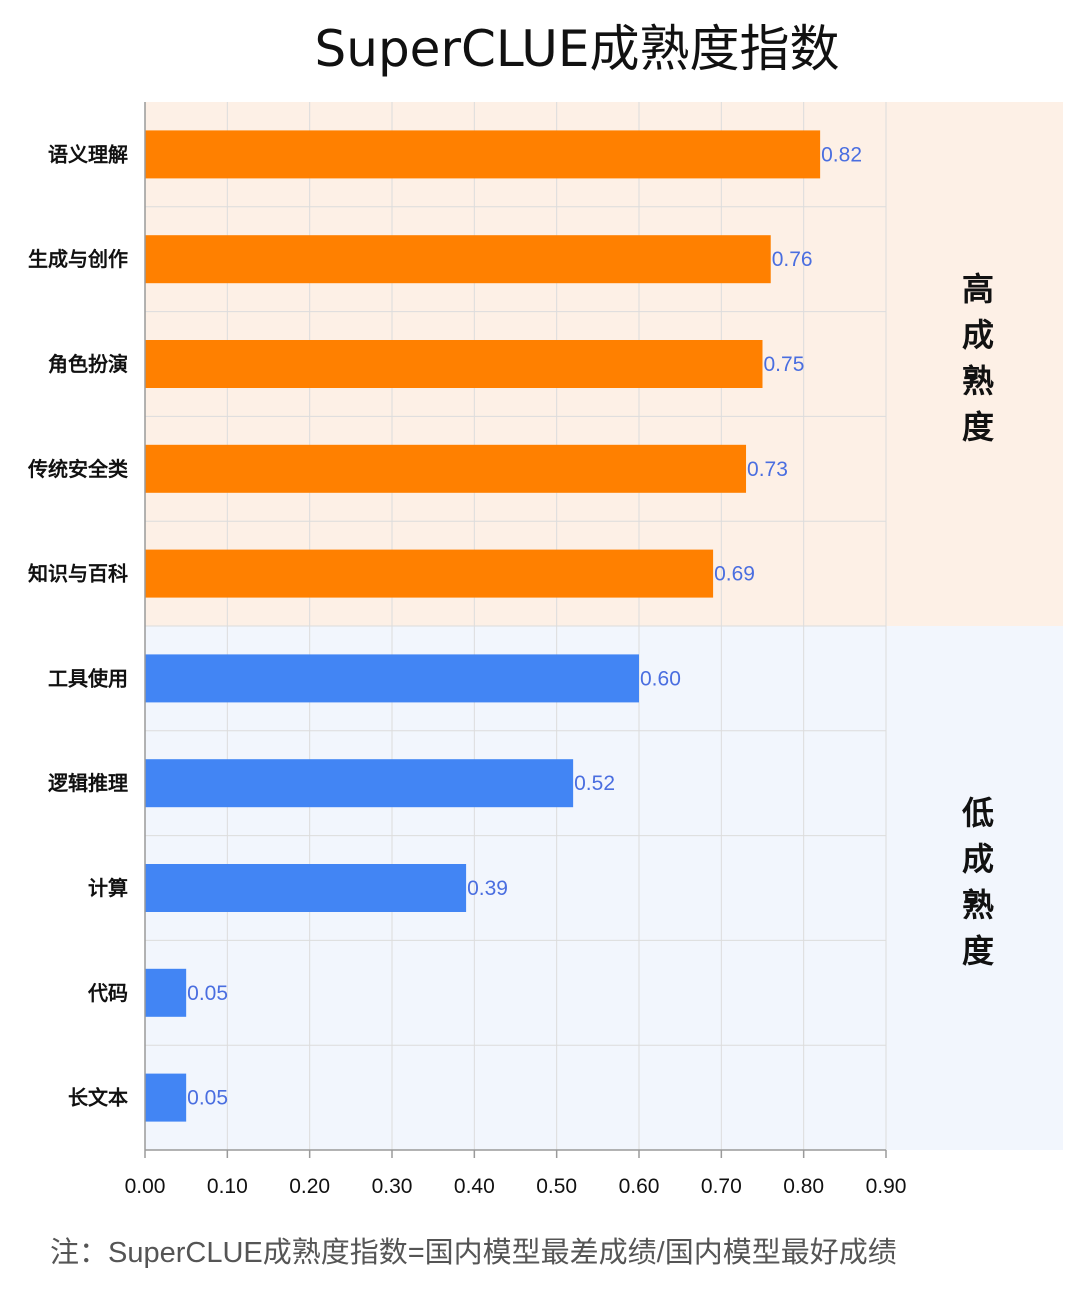 The height and width of the screenshot is (1294, 1080). Describe the element at coordinates (309, 1186) in the screenshot. I see `x-tick-label: 0.20` at that location.